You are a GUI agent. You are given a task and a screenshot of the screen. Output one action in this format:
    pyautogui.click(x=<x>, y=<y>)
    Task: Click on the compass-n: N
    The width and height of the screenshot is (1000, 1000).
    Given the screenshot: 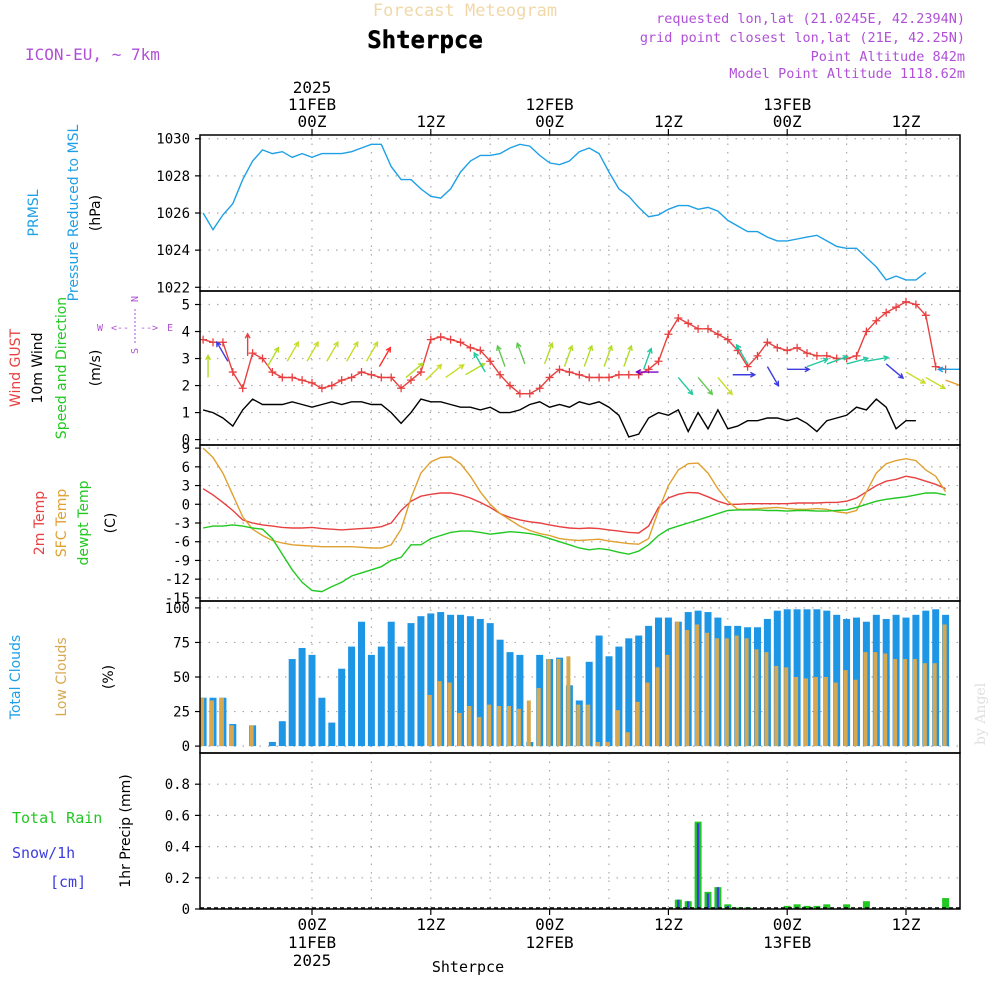 What is the action you would take?
    pyautogui.click(x=135, y=299)
    